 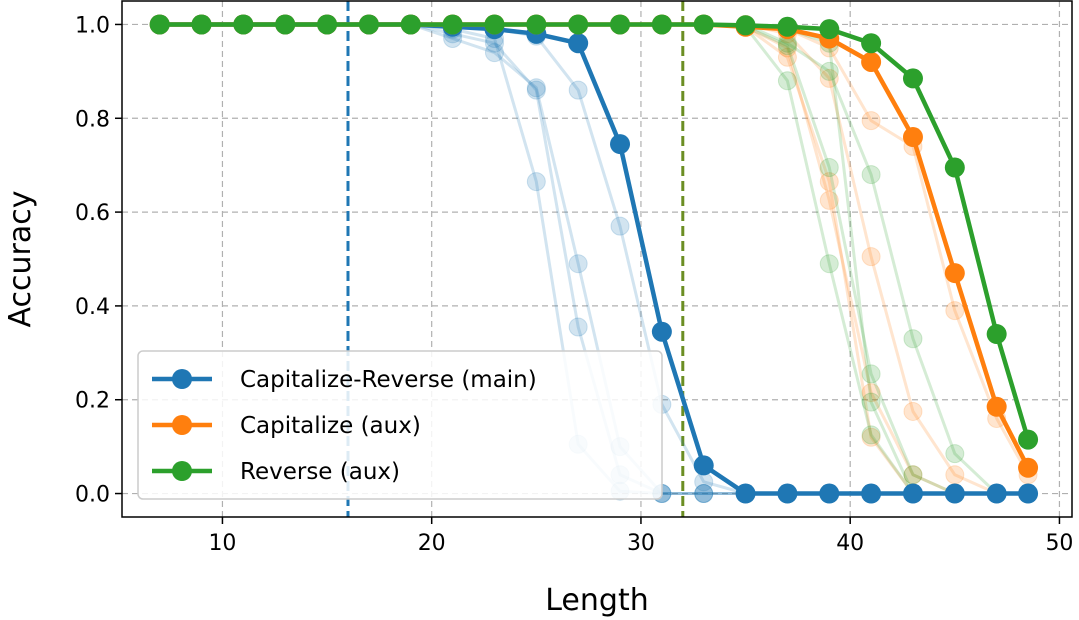 What do you see at coordinates (92, 495) in the screenshot?
I see `y-tick-label: 0.0` at bounding box center [92, 495].